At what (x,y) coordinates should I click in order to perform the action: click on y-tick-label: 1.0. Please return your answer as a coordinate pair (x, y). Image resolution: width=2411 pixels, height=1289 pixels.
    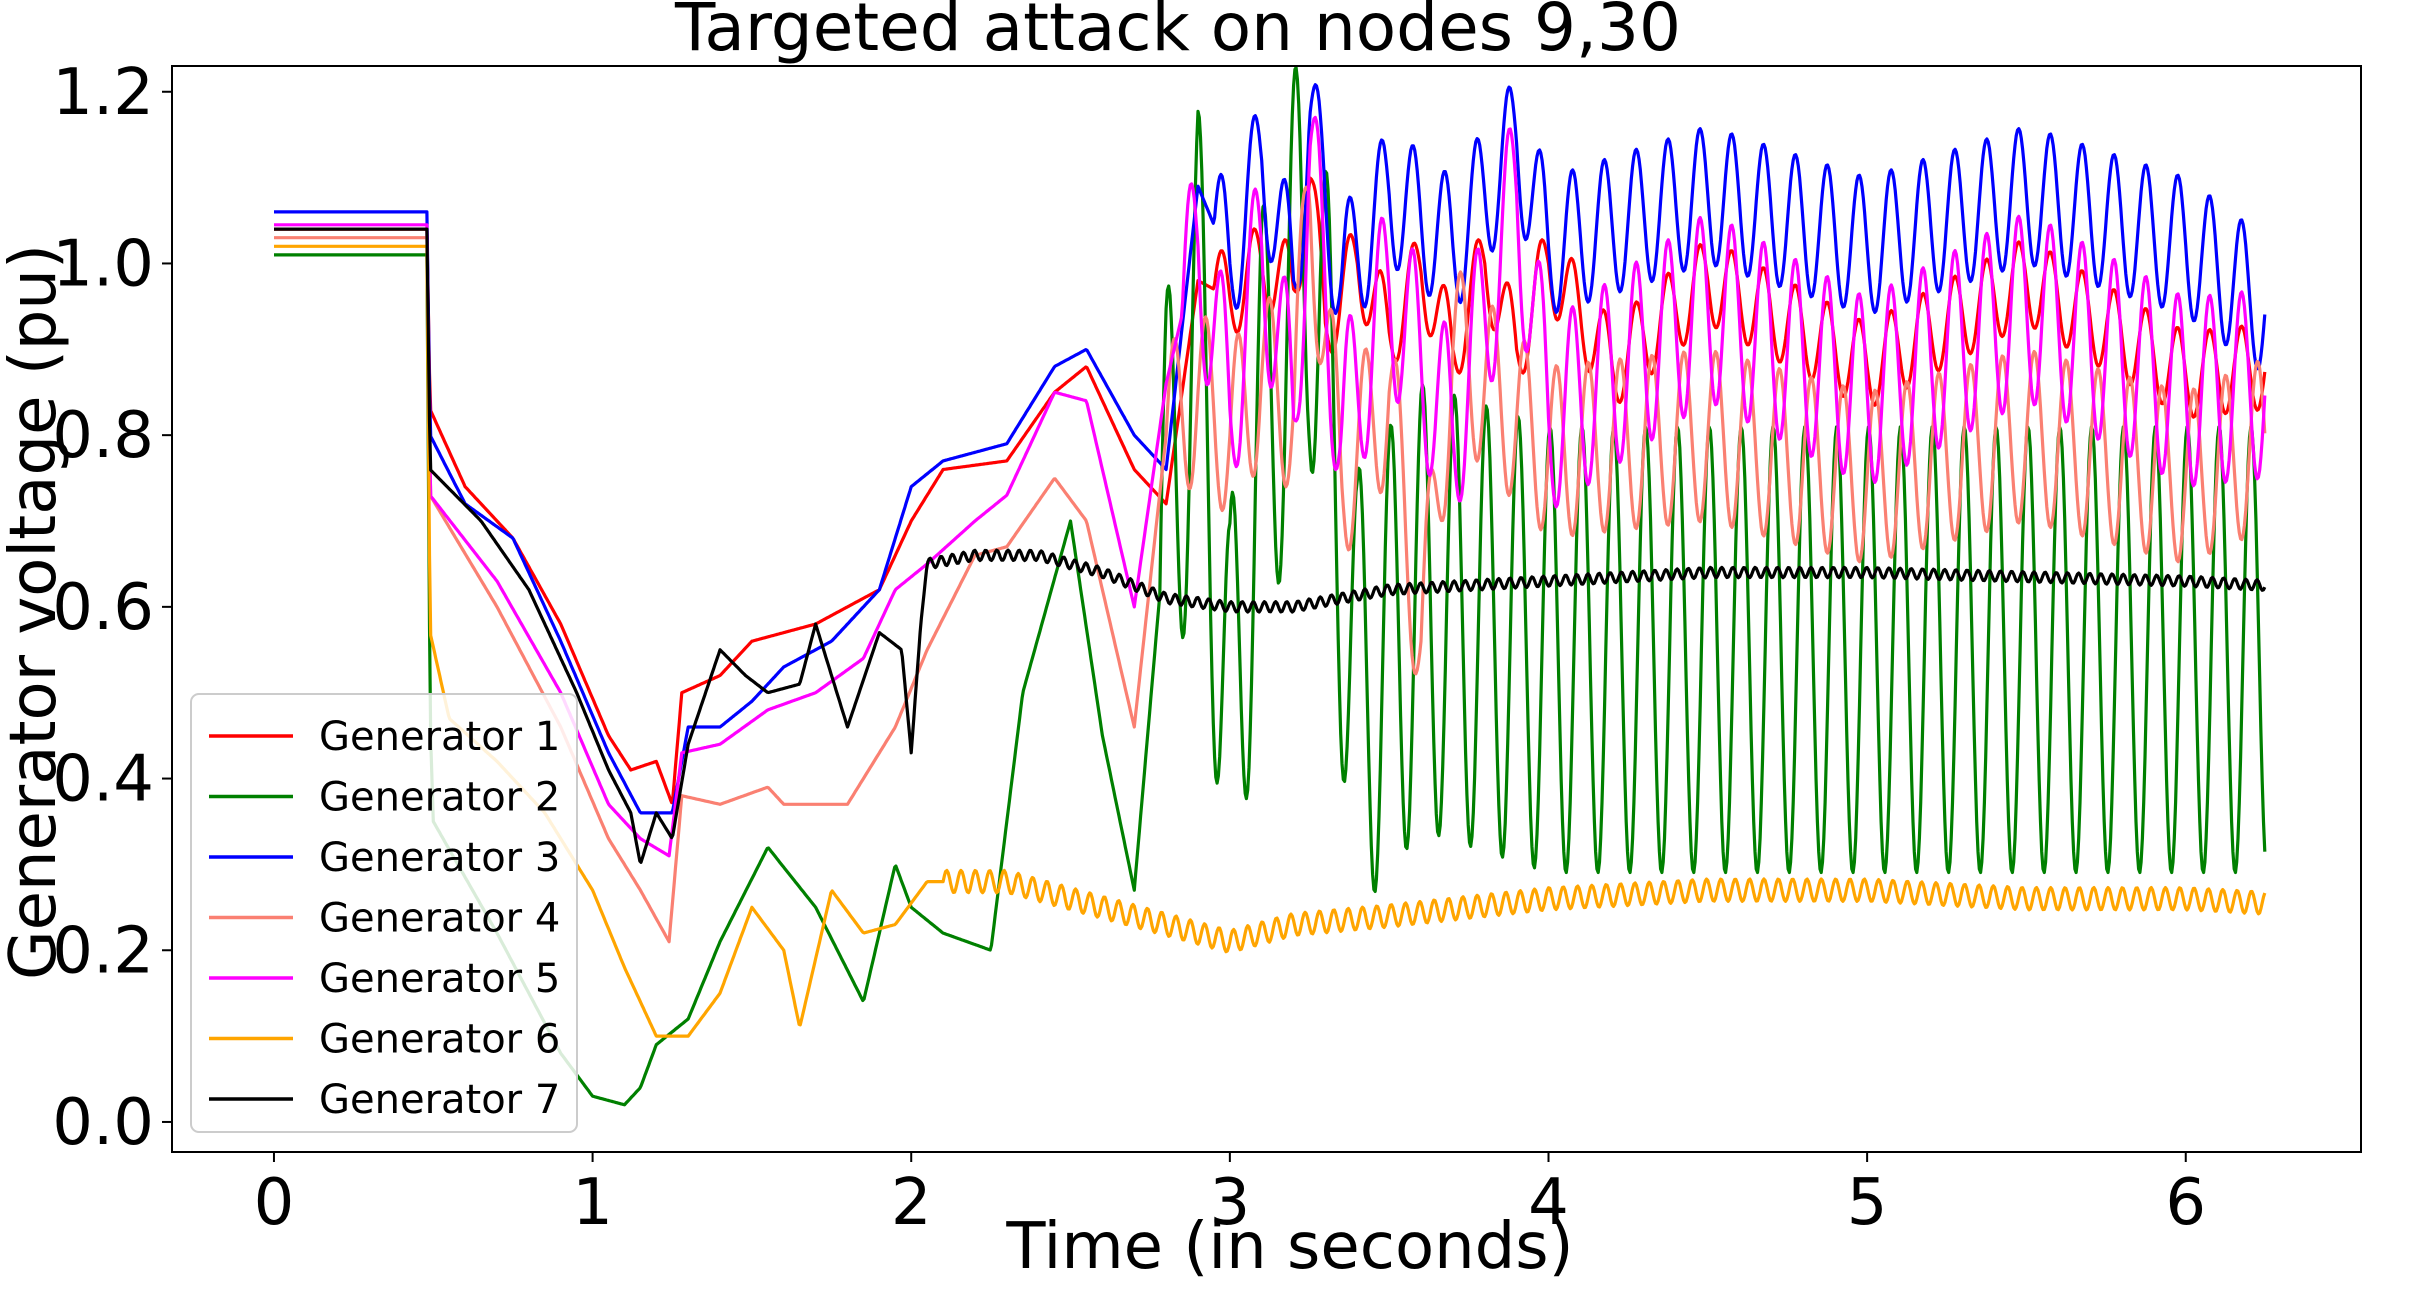
    Looking at the image, I should click on (103, 264).